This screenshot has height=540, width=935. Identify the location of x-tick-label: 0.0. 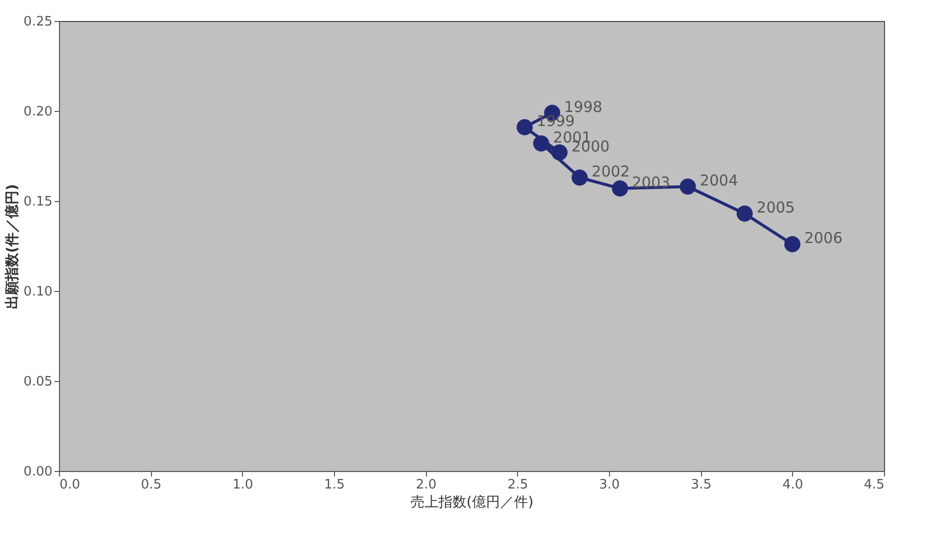
(70, 485).